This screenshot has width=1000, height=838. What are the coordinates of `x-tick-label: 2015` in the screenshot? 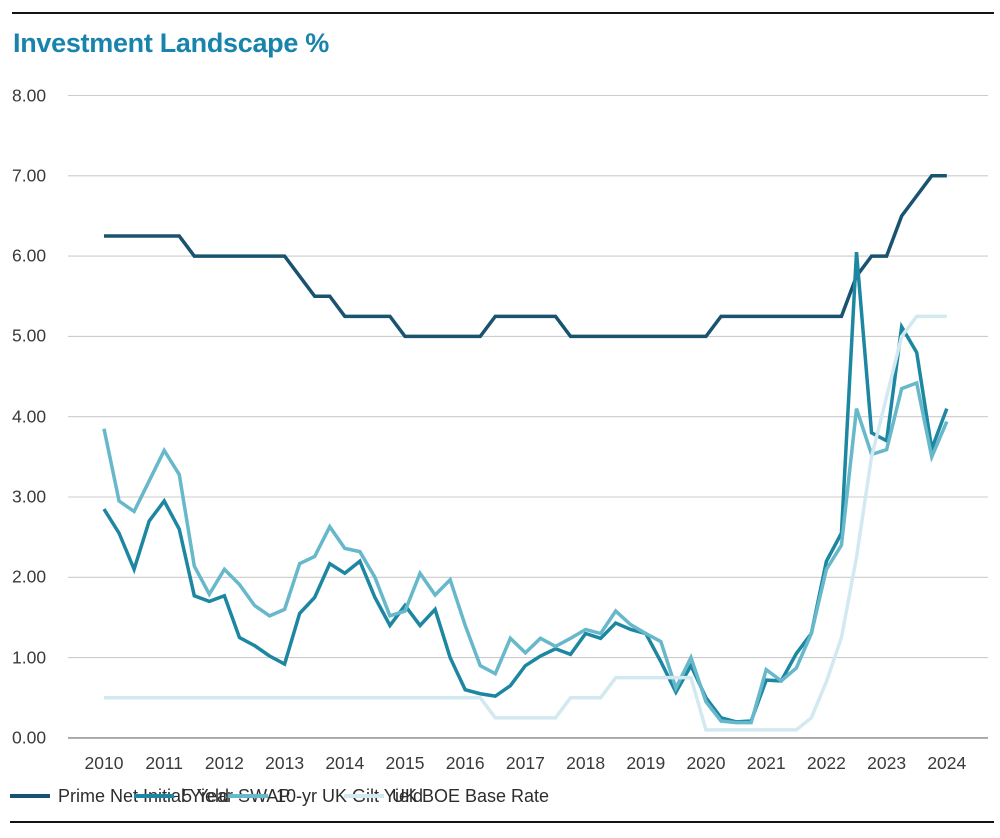 It's located at (405, 763).